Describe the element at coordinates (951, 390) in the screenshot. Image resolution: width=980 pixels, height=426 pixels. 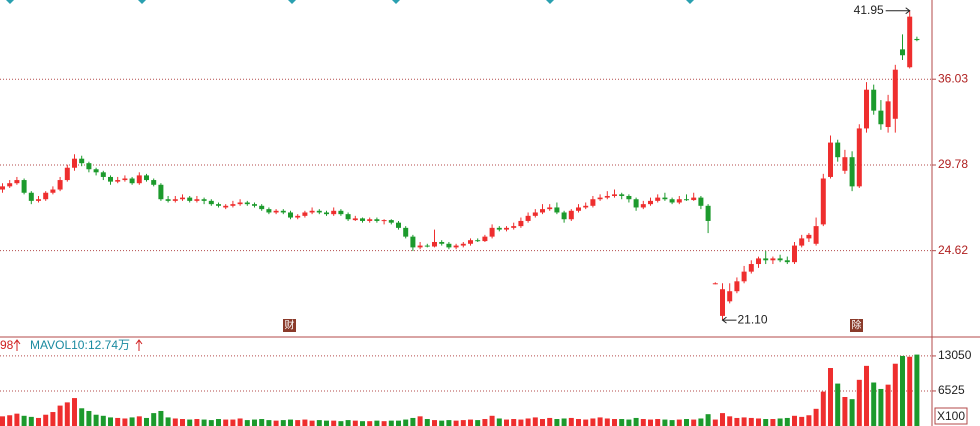
I see `volume-tick-label: 6525` at that location.